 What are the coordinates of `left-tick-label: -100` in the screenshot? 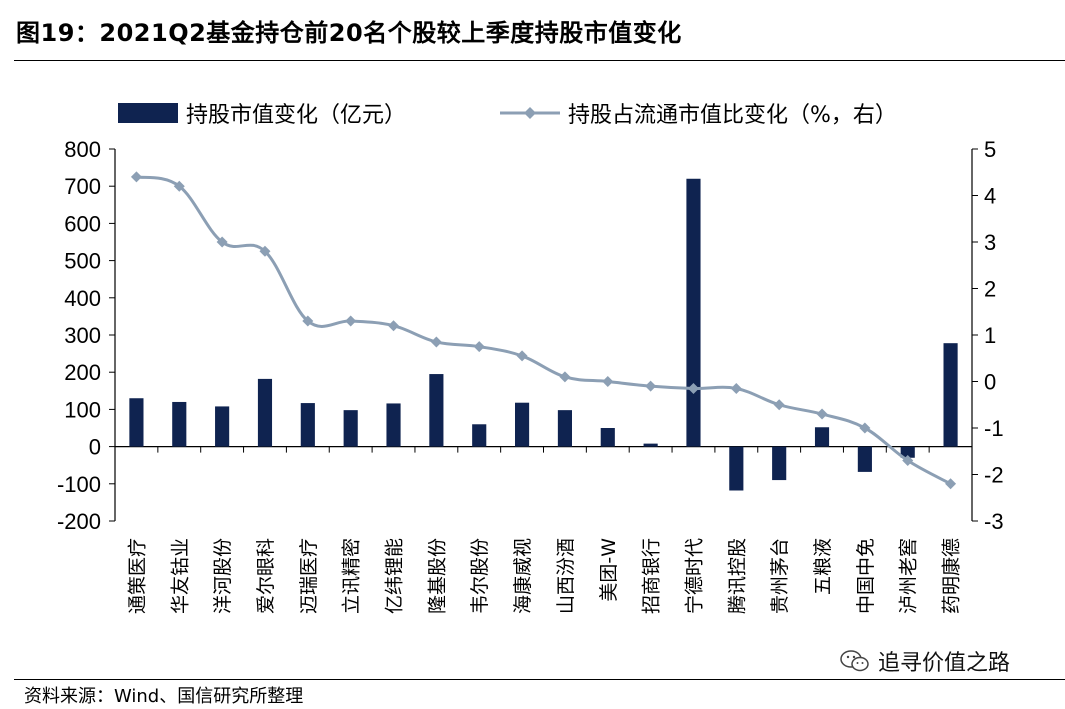 It's located at (79, 484).